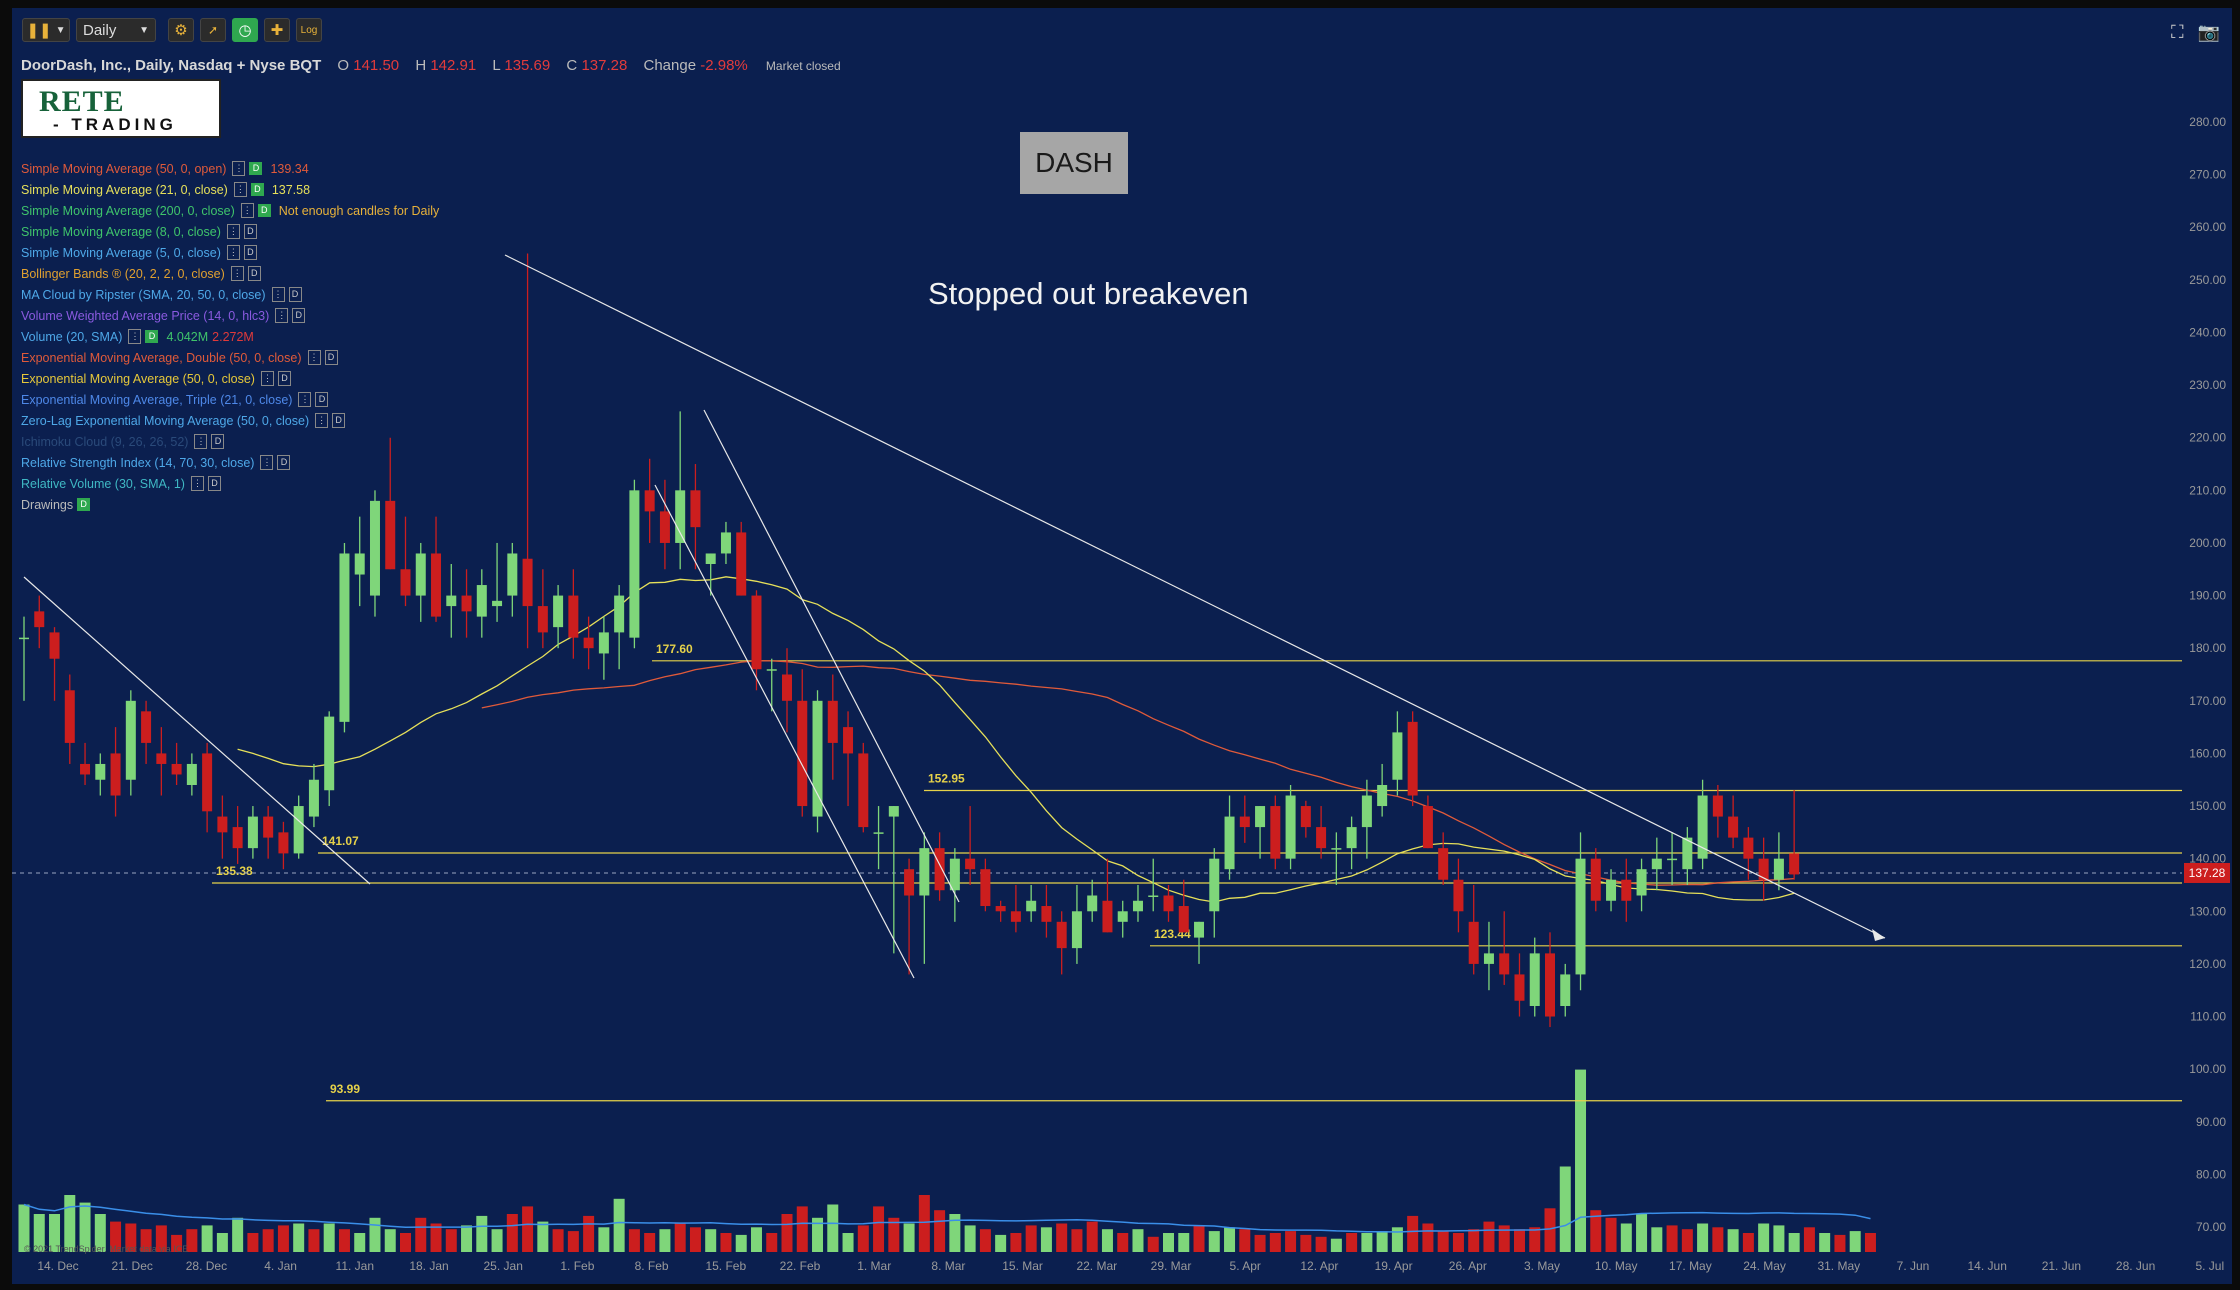  I want to click on study-row: Bollinger Bands ® (20, 2, 2, 0, close) ⋮ D, so click(230, 273).